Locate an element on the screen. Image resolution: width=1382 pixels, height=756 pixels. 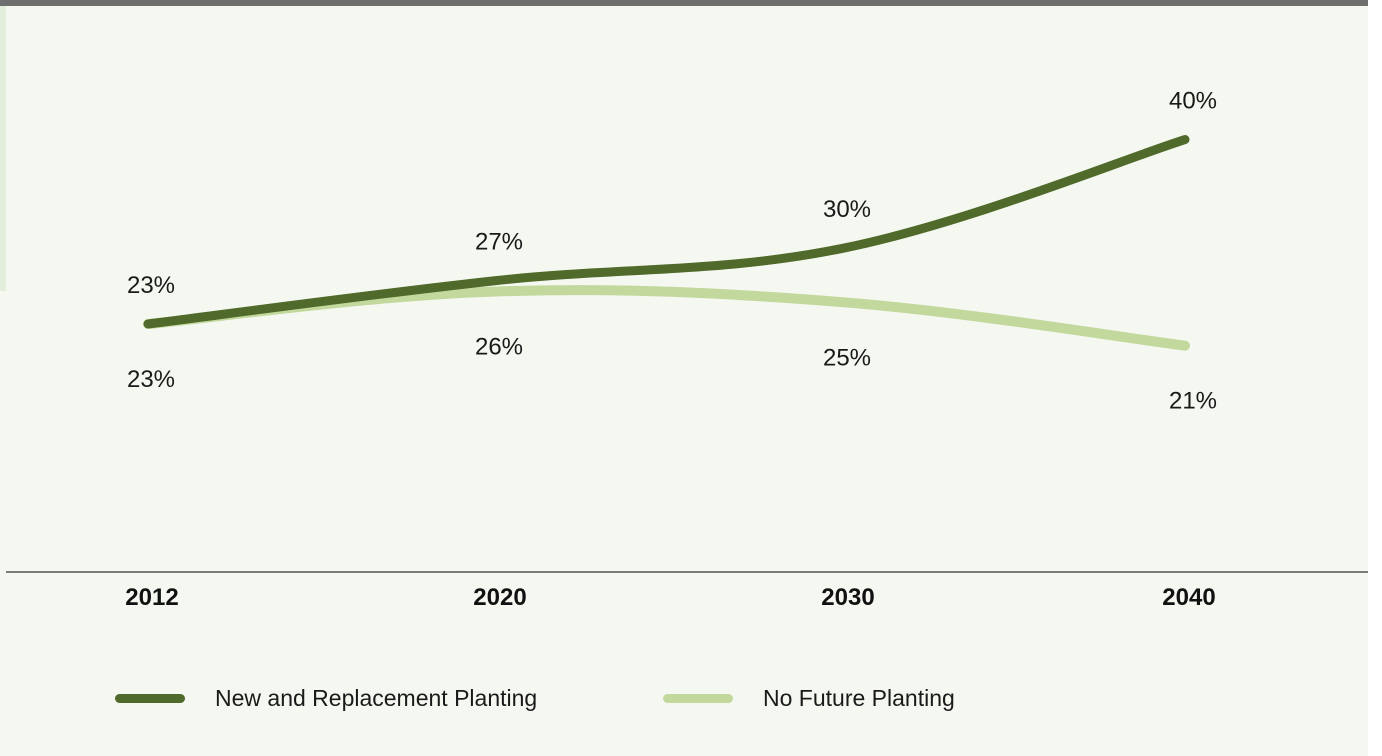
data-label-new-and-replacement: 23% is located at coordinates (151, 285).